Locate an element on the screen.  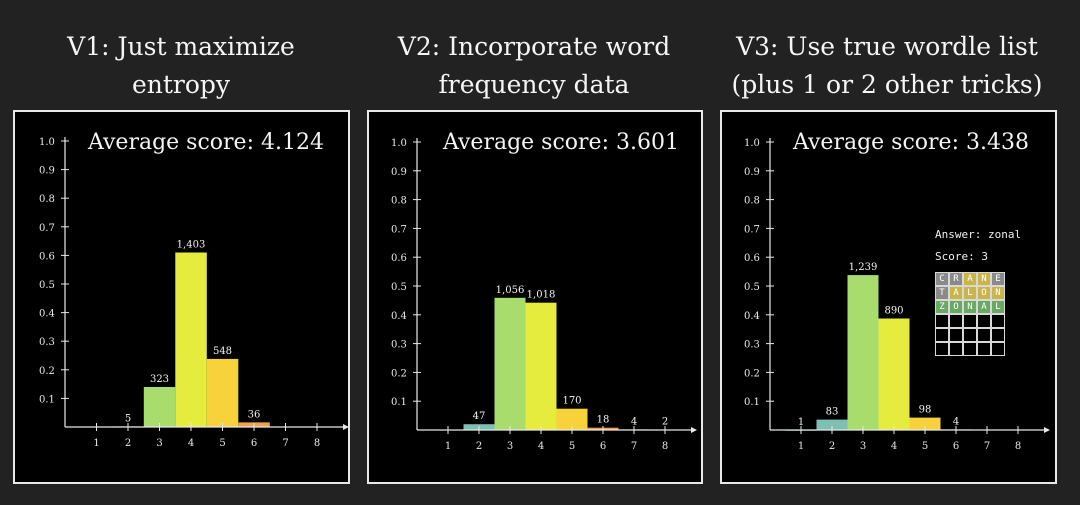
count-label: 890 is located at coordinates (893, 311).